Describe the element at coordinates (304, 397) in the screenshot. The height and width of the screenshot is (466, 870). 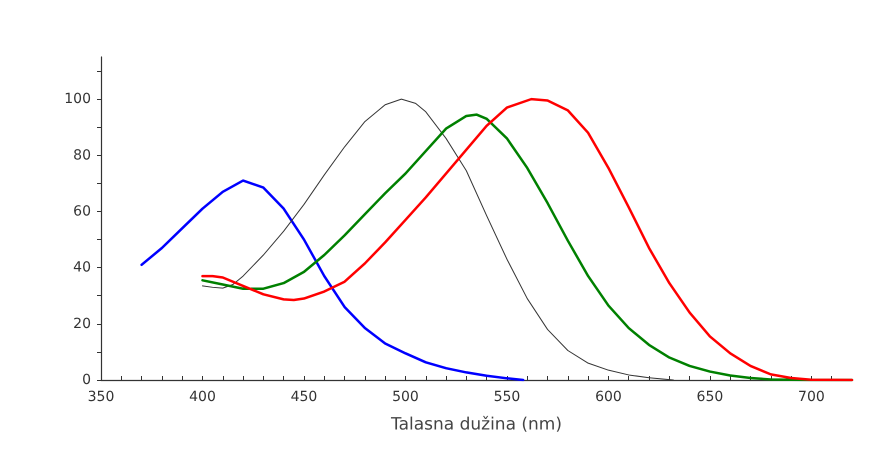
I see `x-tick-label: 450` at that location.